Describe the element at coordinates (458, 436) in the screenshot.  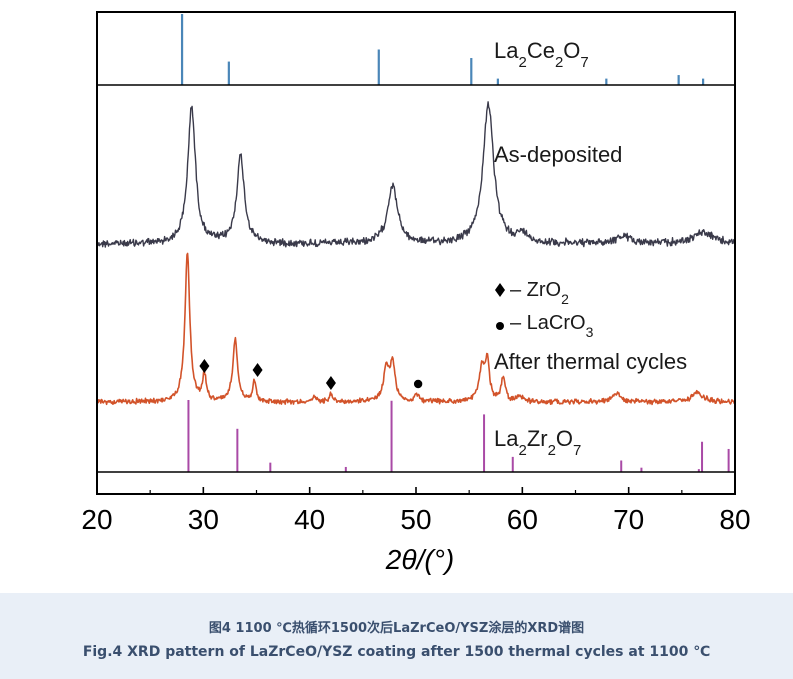
I see `reference-panel-la2zr2o7` at that location.